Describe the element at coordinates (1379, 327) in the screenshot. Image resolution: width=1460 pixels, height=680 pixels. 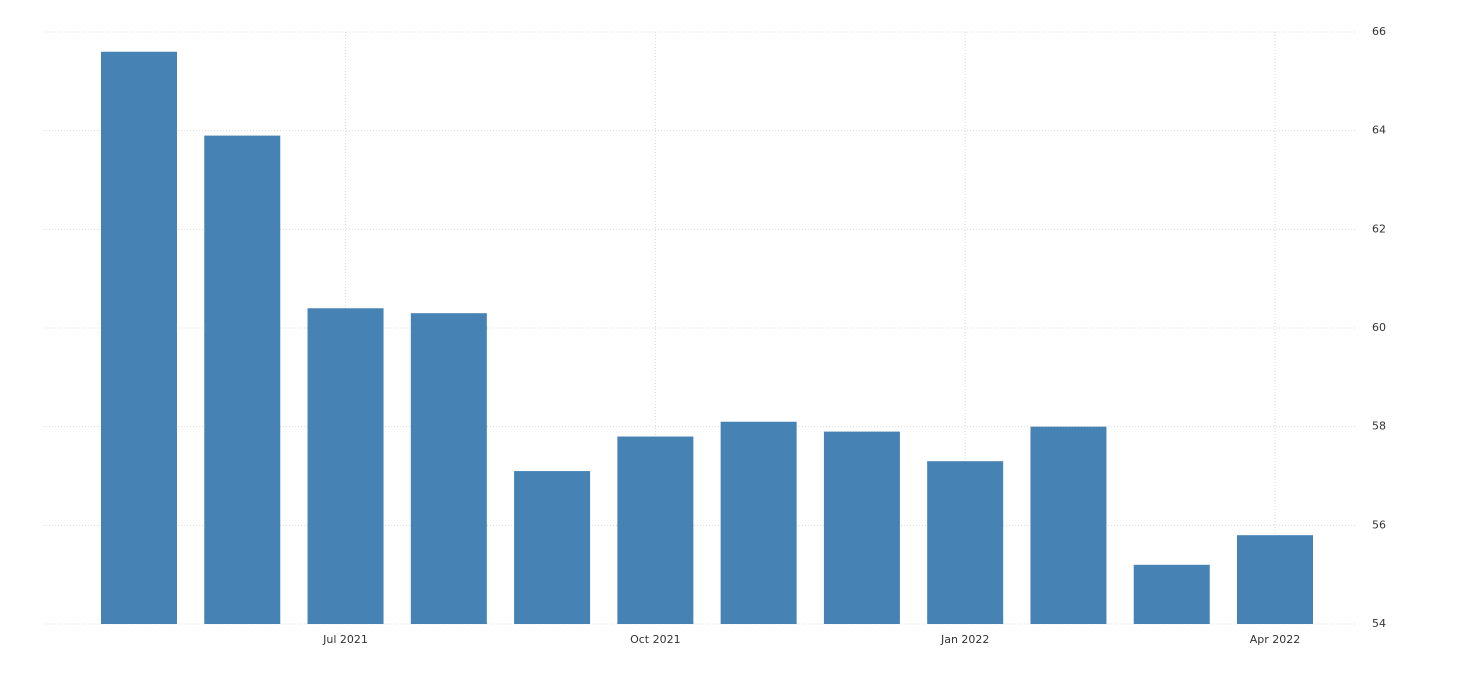
I see `y-tick-label: 60` at that location.